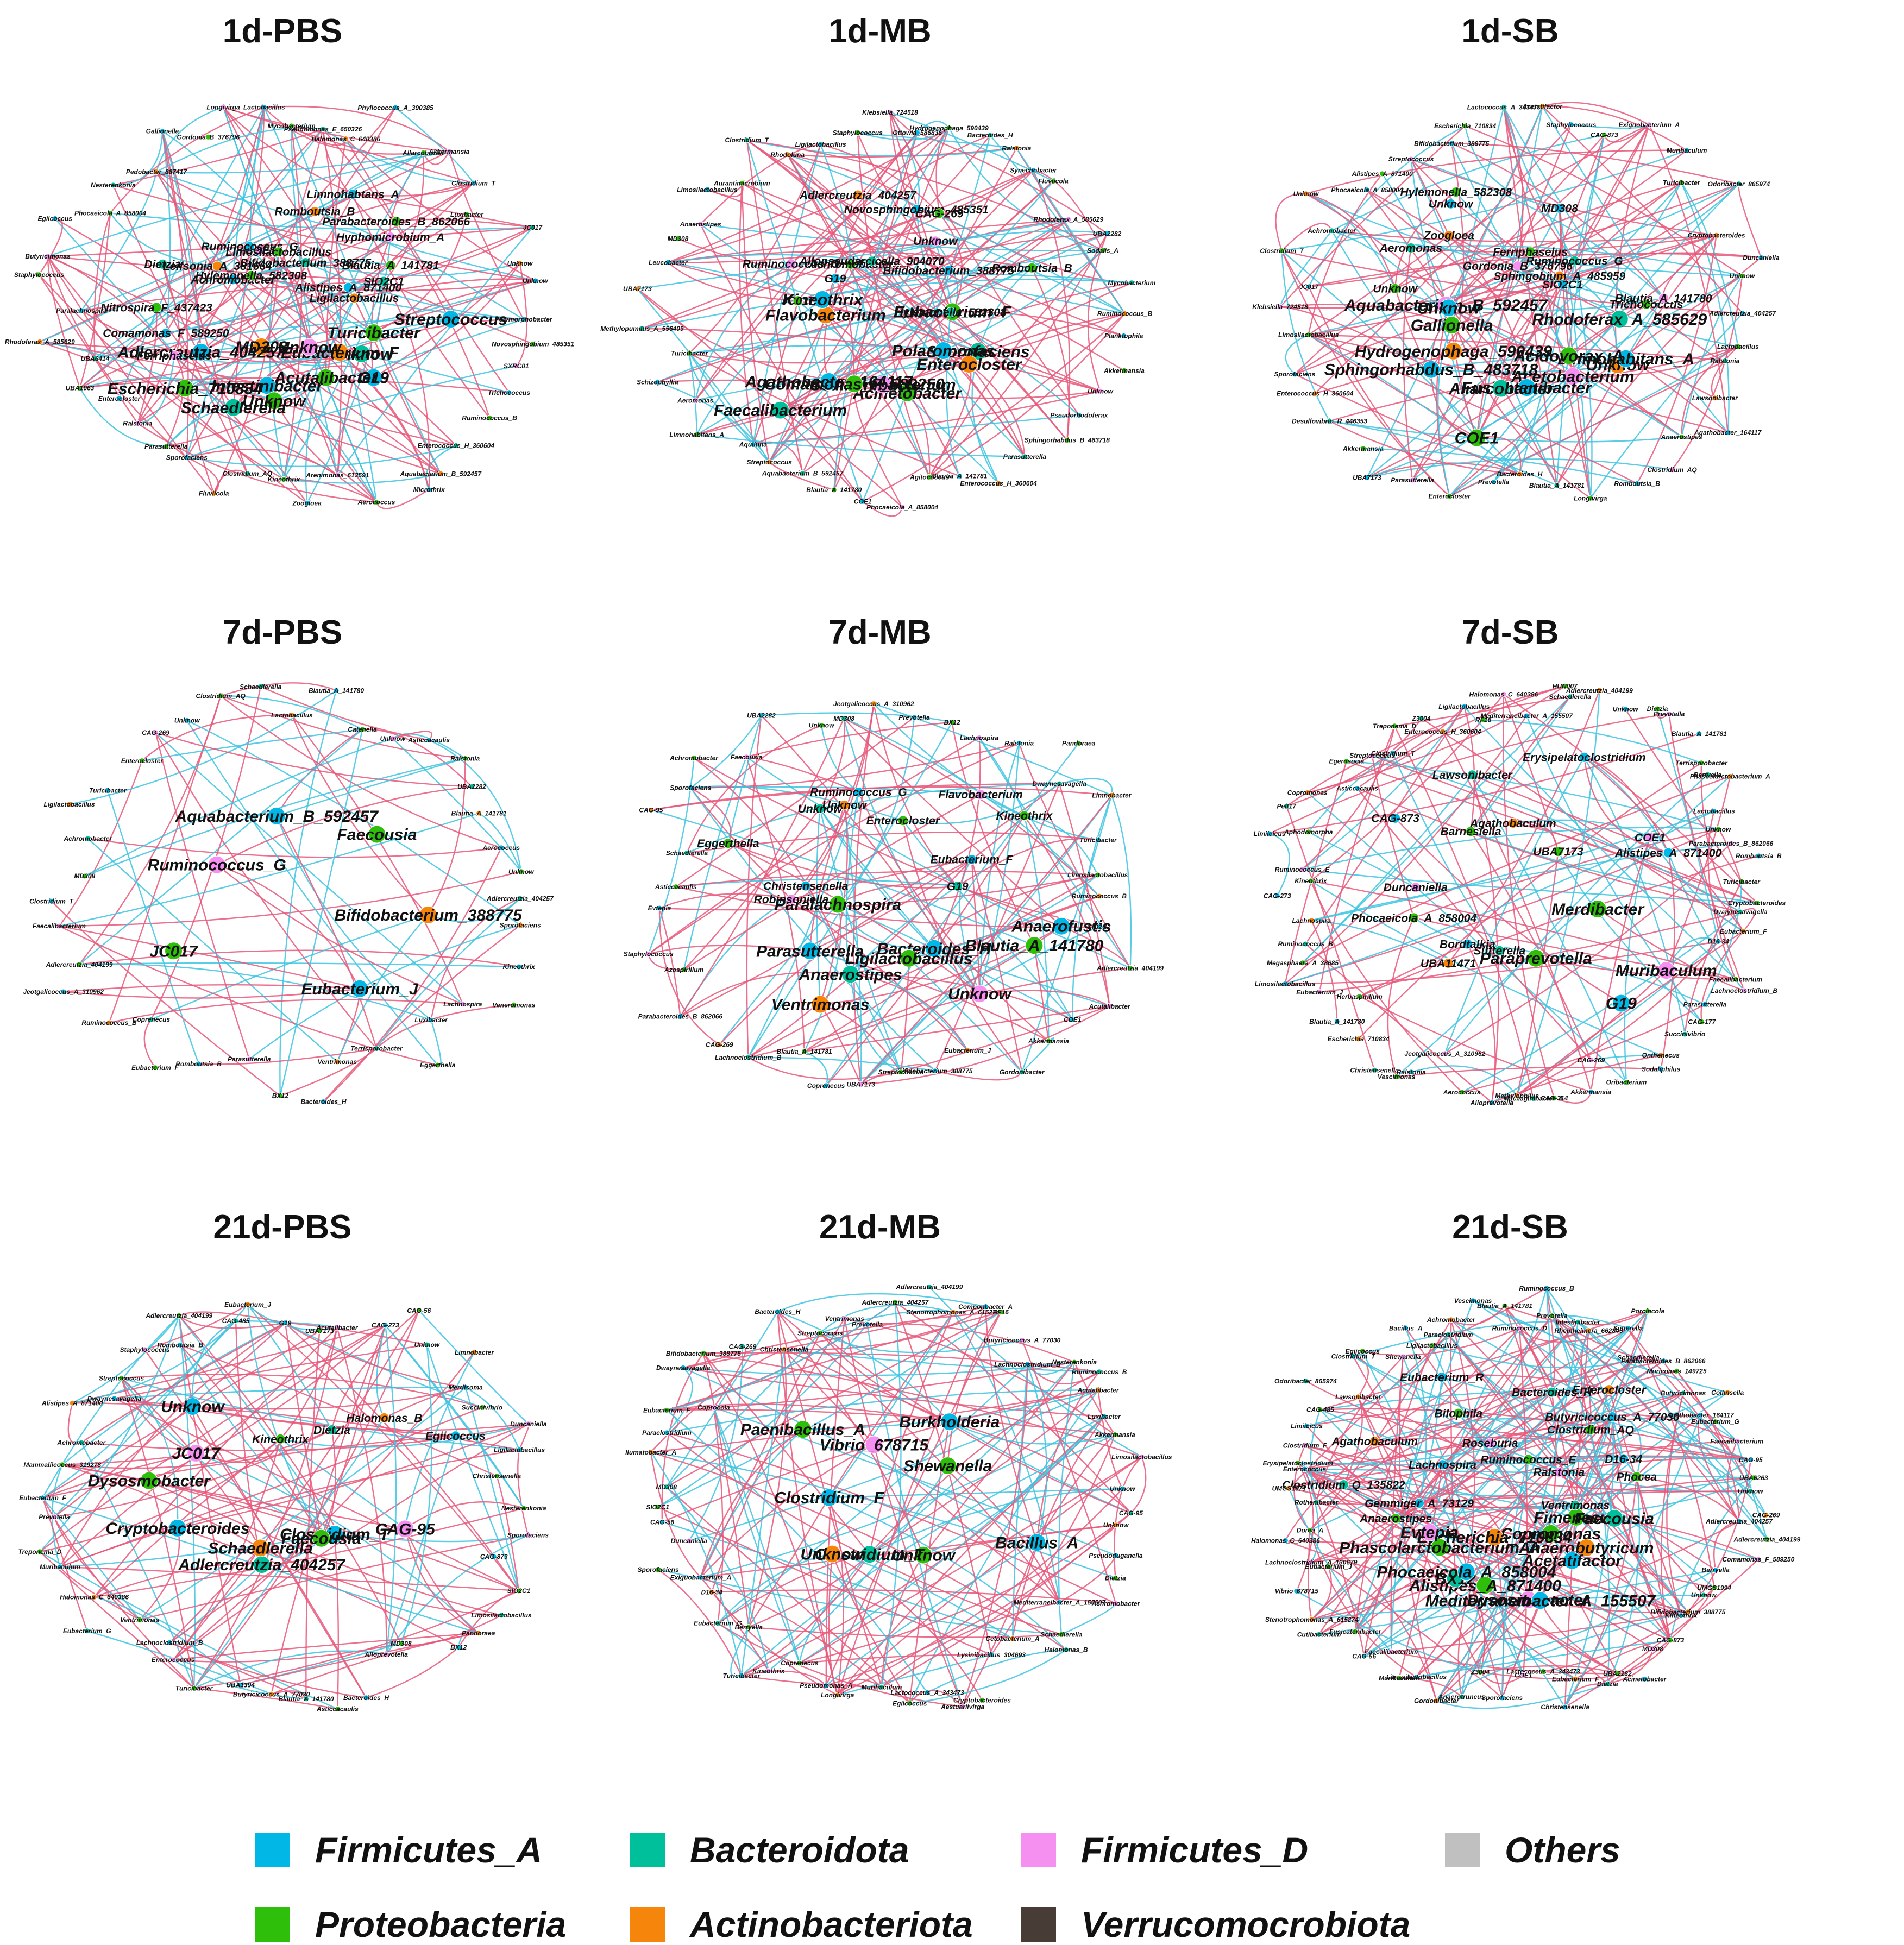 The image size is (1904, 1945). I want to click on node-label: Gemmiger_A_73129, so click(1419, 1503).